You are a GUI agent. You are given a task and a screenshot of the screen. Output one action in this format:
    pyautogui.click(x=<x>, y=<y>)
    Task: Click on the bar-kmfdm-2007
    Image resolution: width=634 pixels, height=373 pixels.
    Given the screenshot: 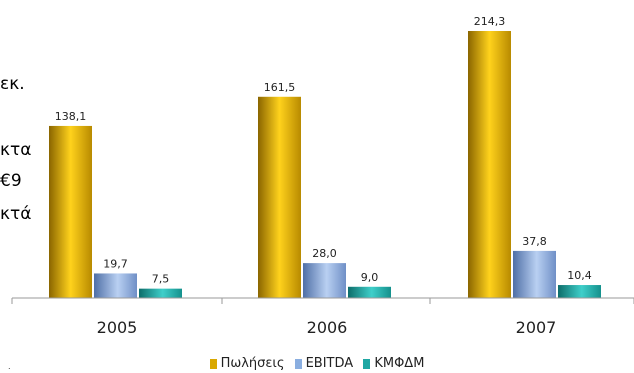 What is the action you would take?
    pyautogui.click(x=579, y=291)
    